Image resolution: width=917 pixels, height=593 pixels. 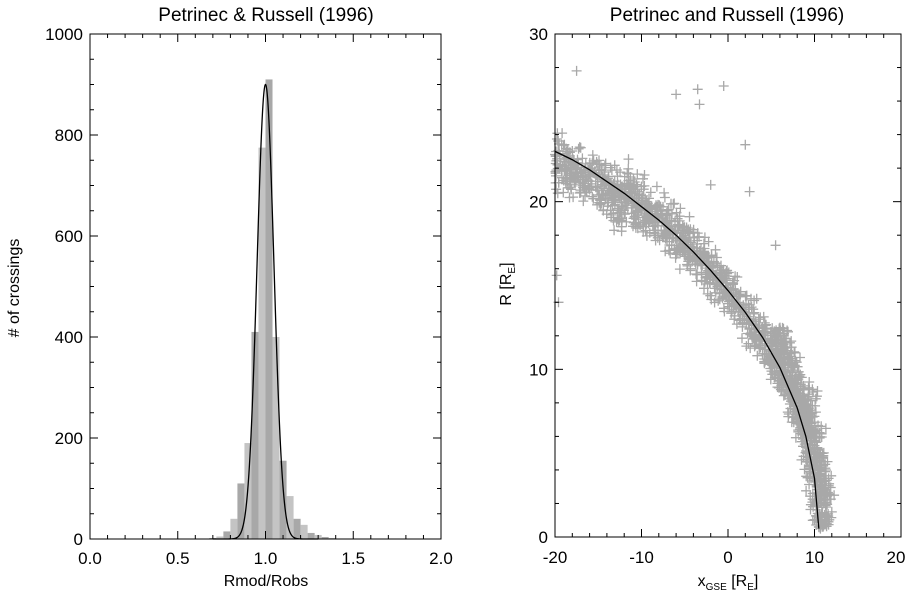 I want to click on x-tick-label: 1.0, so click(x=266, y=558).